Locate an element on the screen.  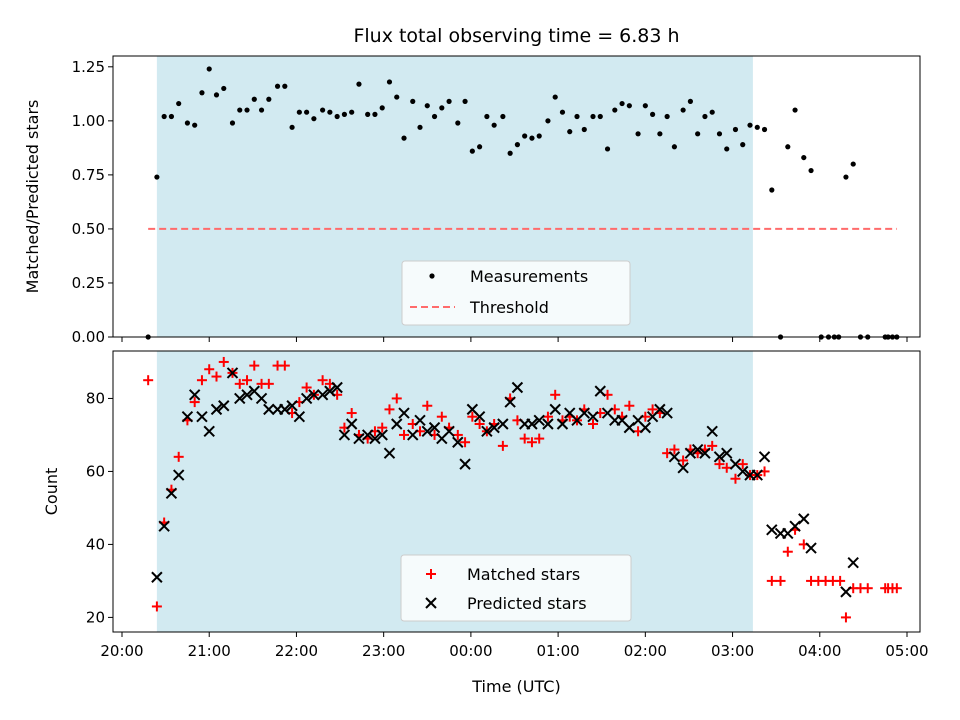
y-tick-label: 20 is located at coordinates (95, 617).